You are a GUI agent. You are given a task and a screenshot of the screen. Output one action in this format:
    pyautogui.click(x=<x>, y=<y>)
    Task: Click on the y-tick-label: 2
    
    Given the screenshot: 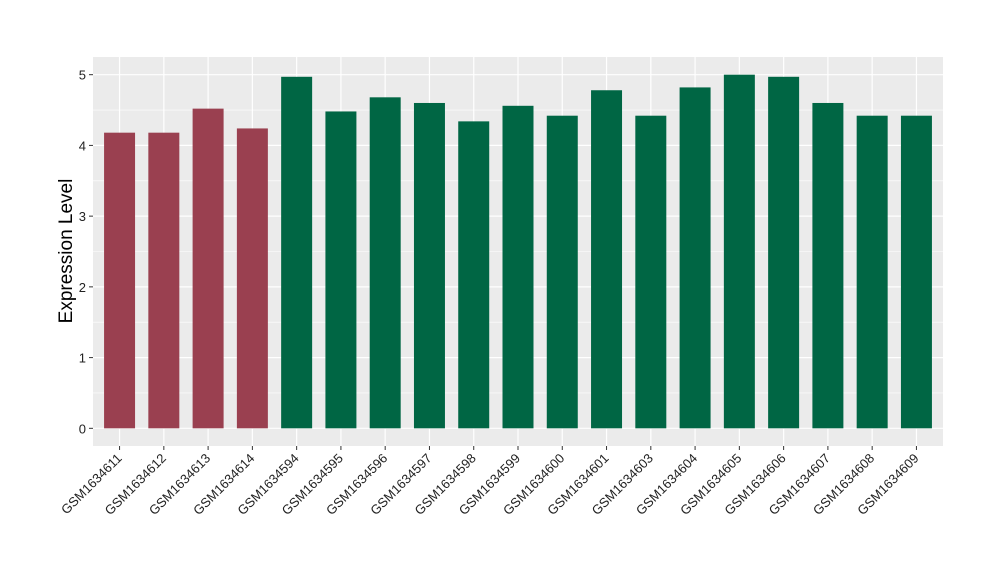 What is the action you would take?
    pyautogui.click(x=82, y=287)
    